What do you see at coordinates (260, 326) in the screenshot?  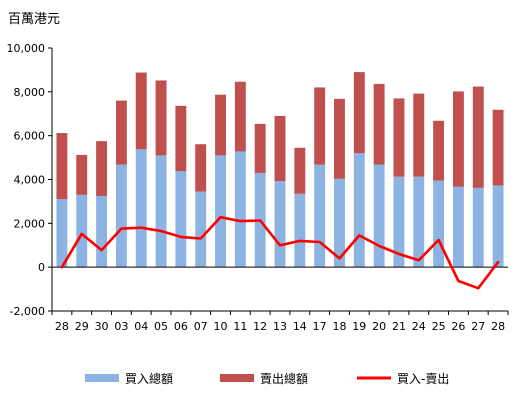 I see `x-tick-label: 12` at bounding box center [260, 326].